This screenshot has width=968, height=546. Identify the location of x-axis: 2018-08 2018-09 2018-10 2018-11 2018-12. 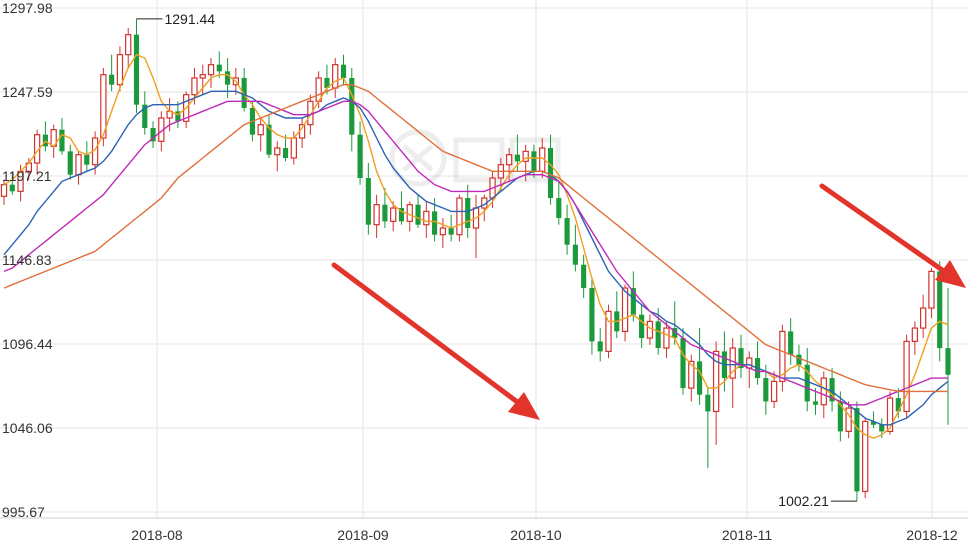
(544, 535).